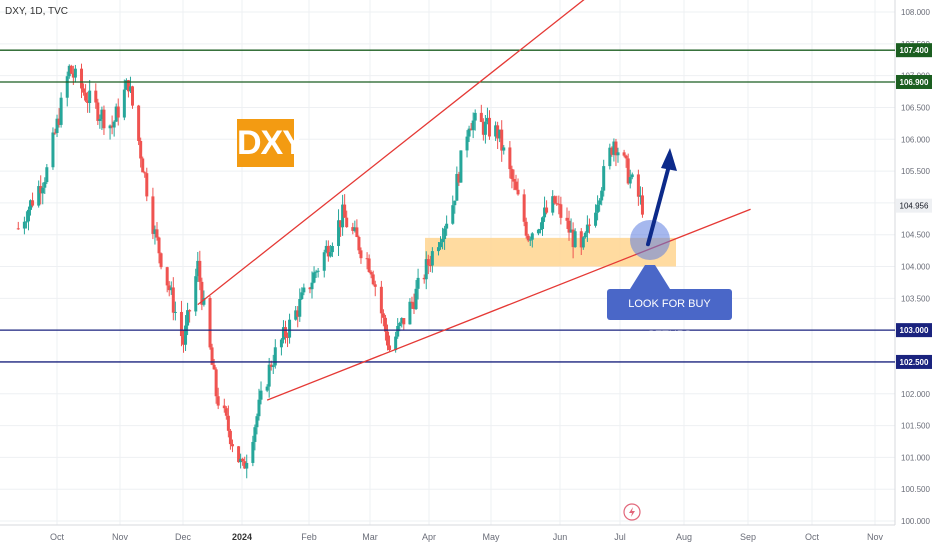 This screenshot has height=550, width=932. I want to click on time-tick-label: Nov, so click(875, 537).